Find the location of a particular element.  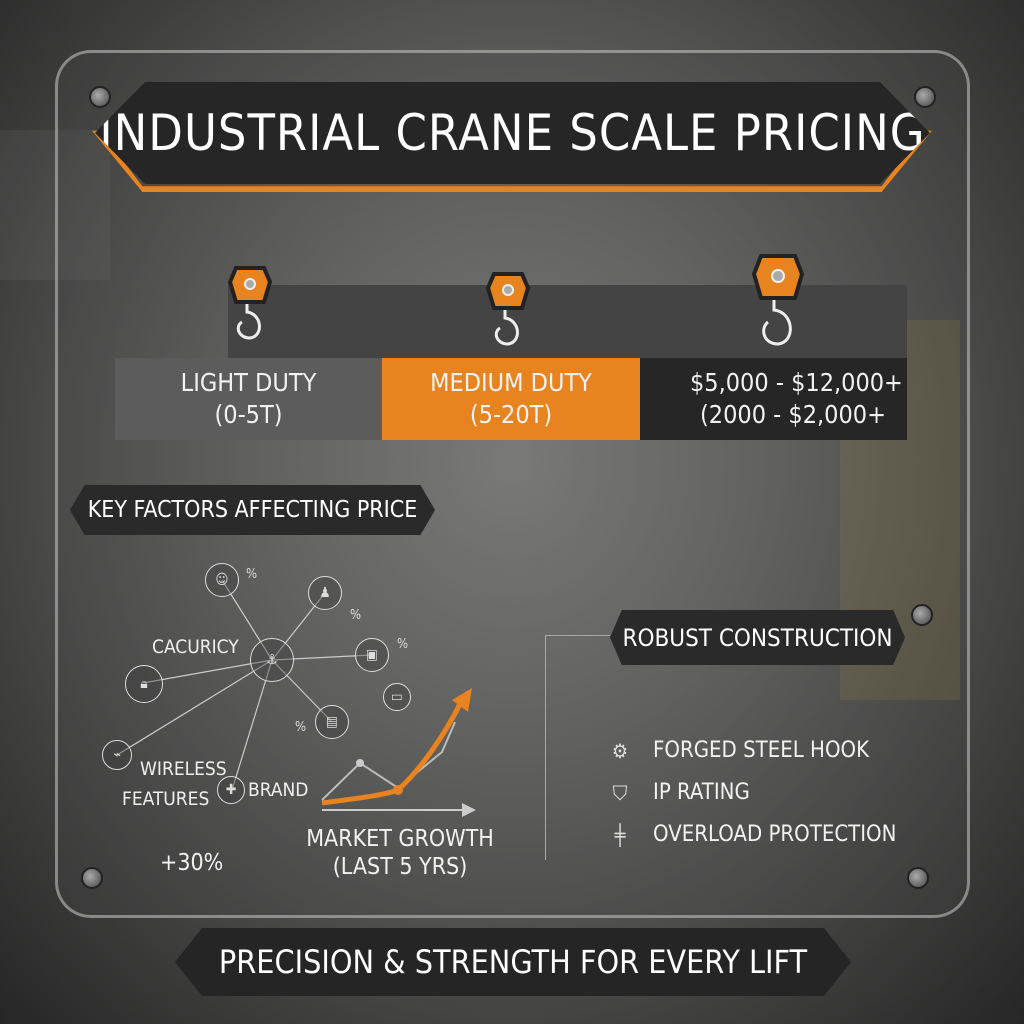

price-range-secondary: (2000 - $2,000+ is located at coordinates (793, 414).